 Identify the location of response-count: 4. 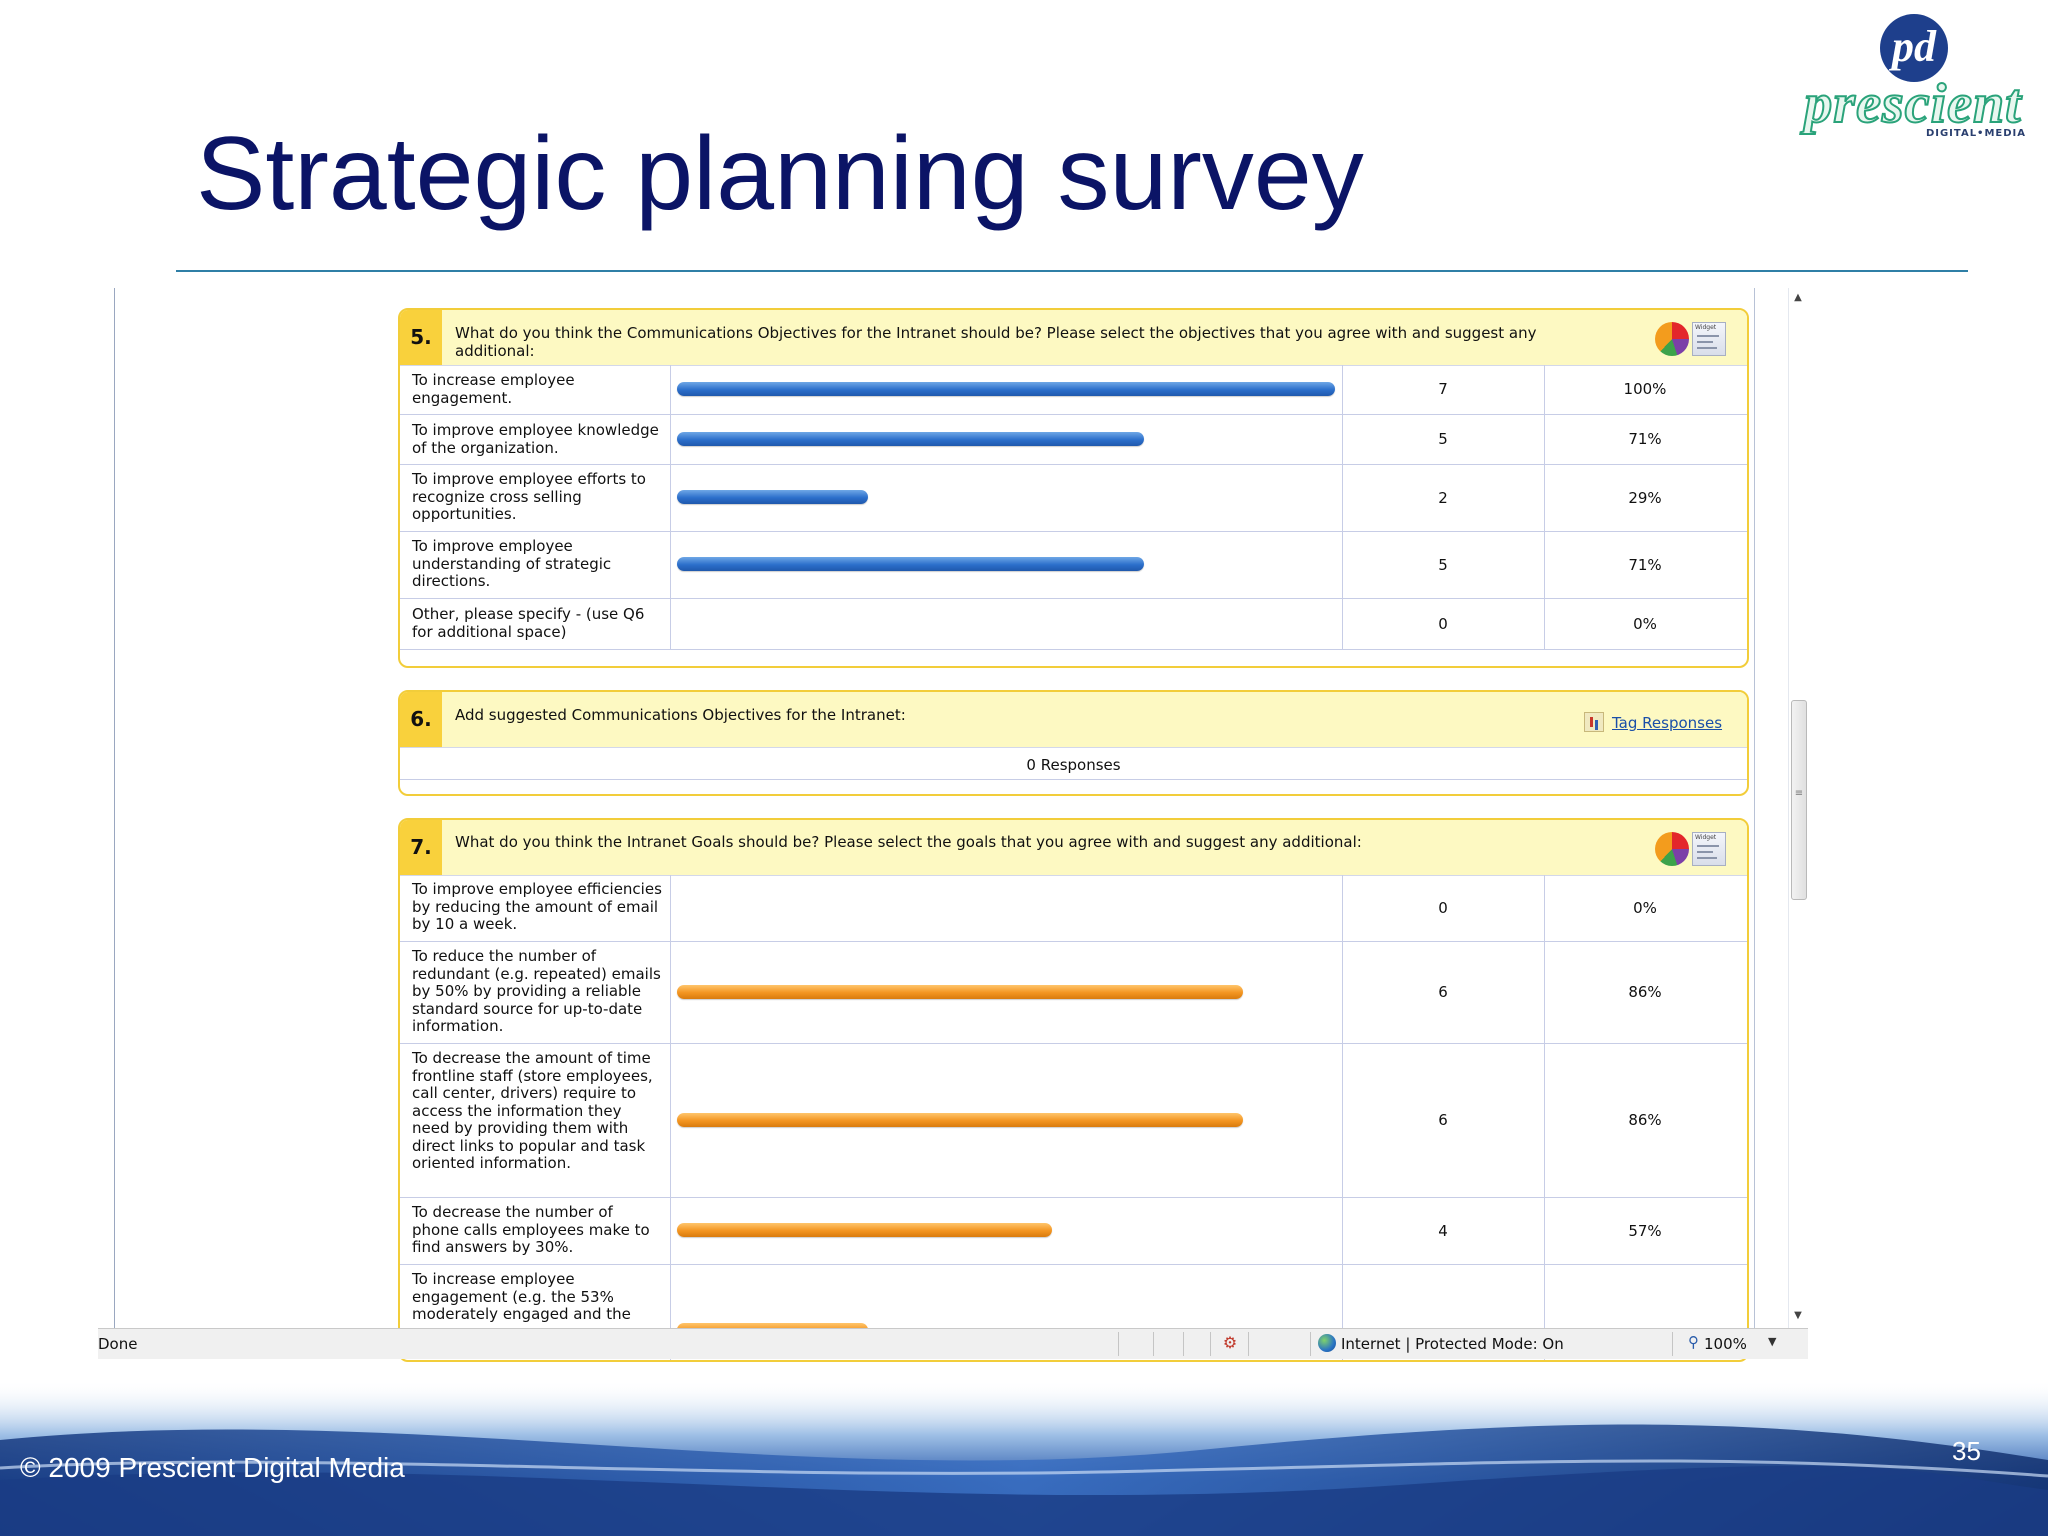
(1443, 1231).